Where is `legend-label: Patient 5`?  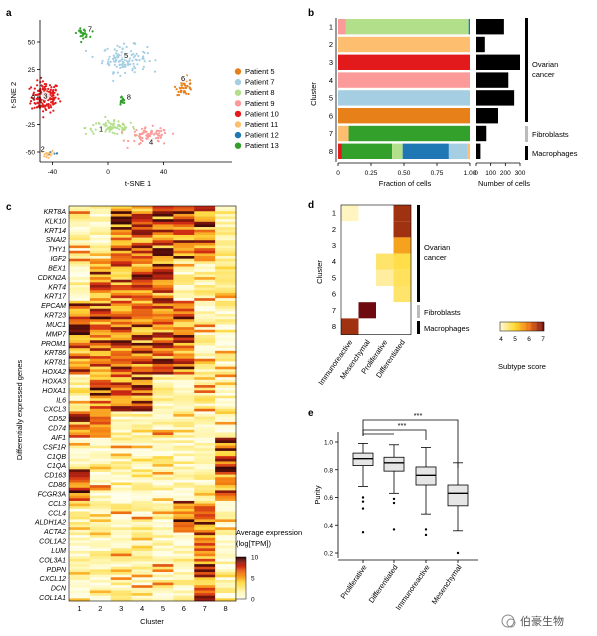
legend-label: Patient 5 is located at coordinates (260, 71).